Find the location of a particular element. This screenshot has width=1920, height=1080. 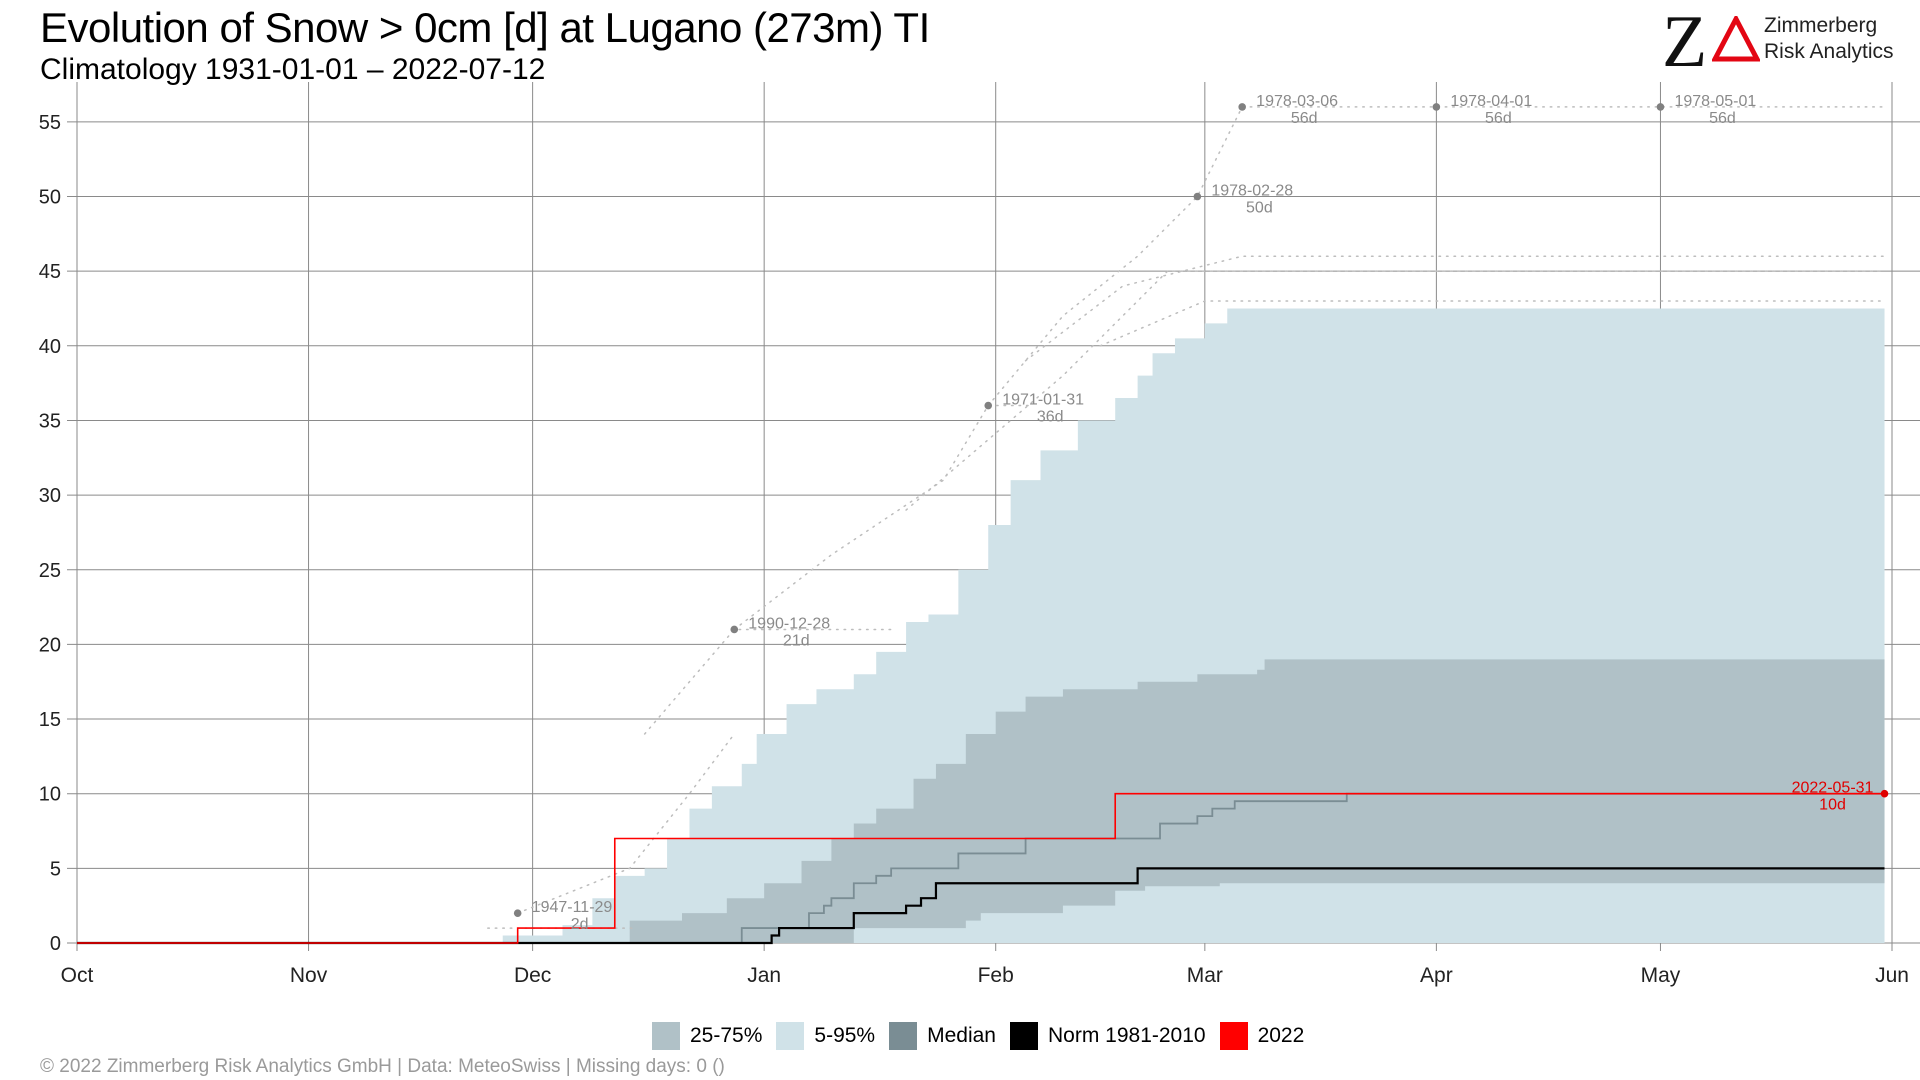

annotation-date: 1978-04-01 is located at coordinates (1491, 101).